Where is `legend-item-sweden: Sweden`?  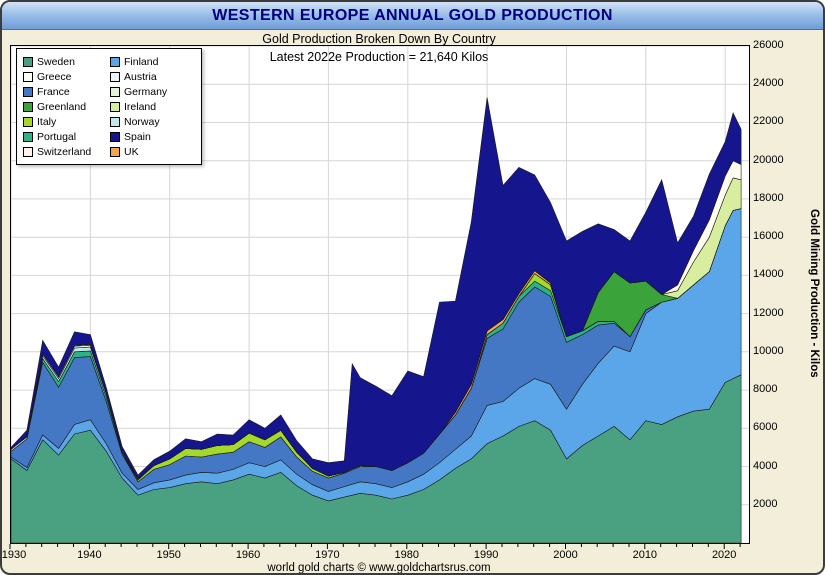 legend-item-sweden: Sweden is located at coordinates (65, 61).